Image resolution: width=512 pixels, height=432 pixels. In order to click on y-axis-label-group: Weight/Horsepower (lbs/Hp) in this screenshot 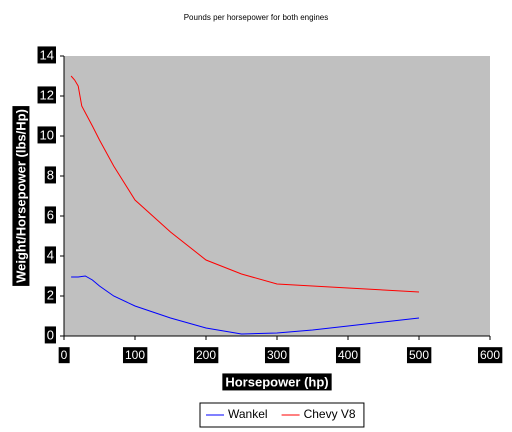, I will do `click(21, 196)`.